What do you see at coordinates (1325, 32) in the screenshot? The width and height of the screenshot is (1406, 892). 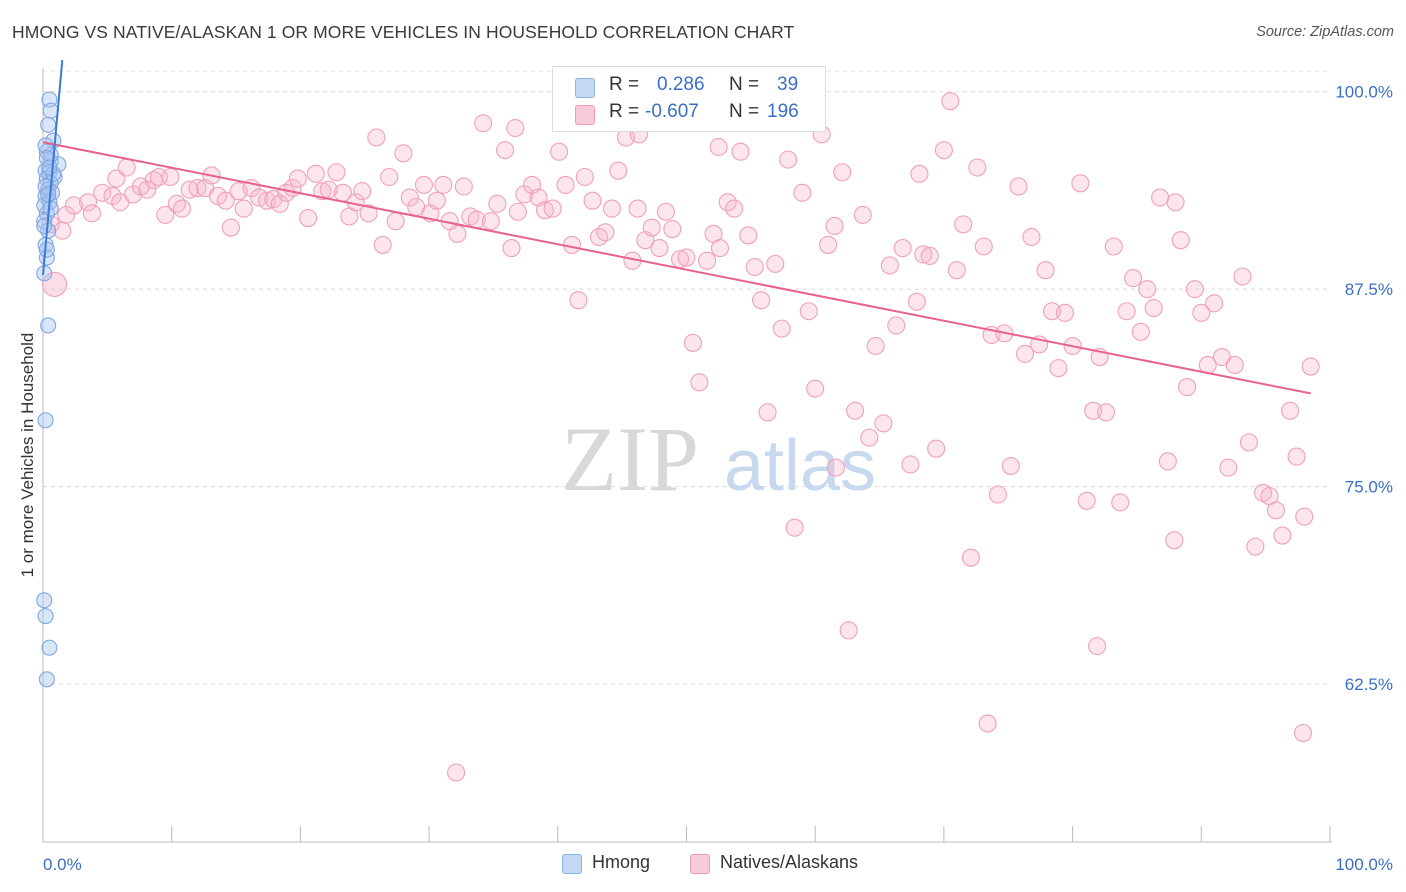 I see `source-label: Source: ZipAtlas.com` at bounding box center [1325, 32].